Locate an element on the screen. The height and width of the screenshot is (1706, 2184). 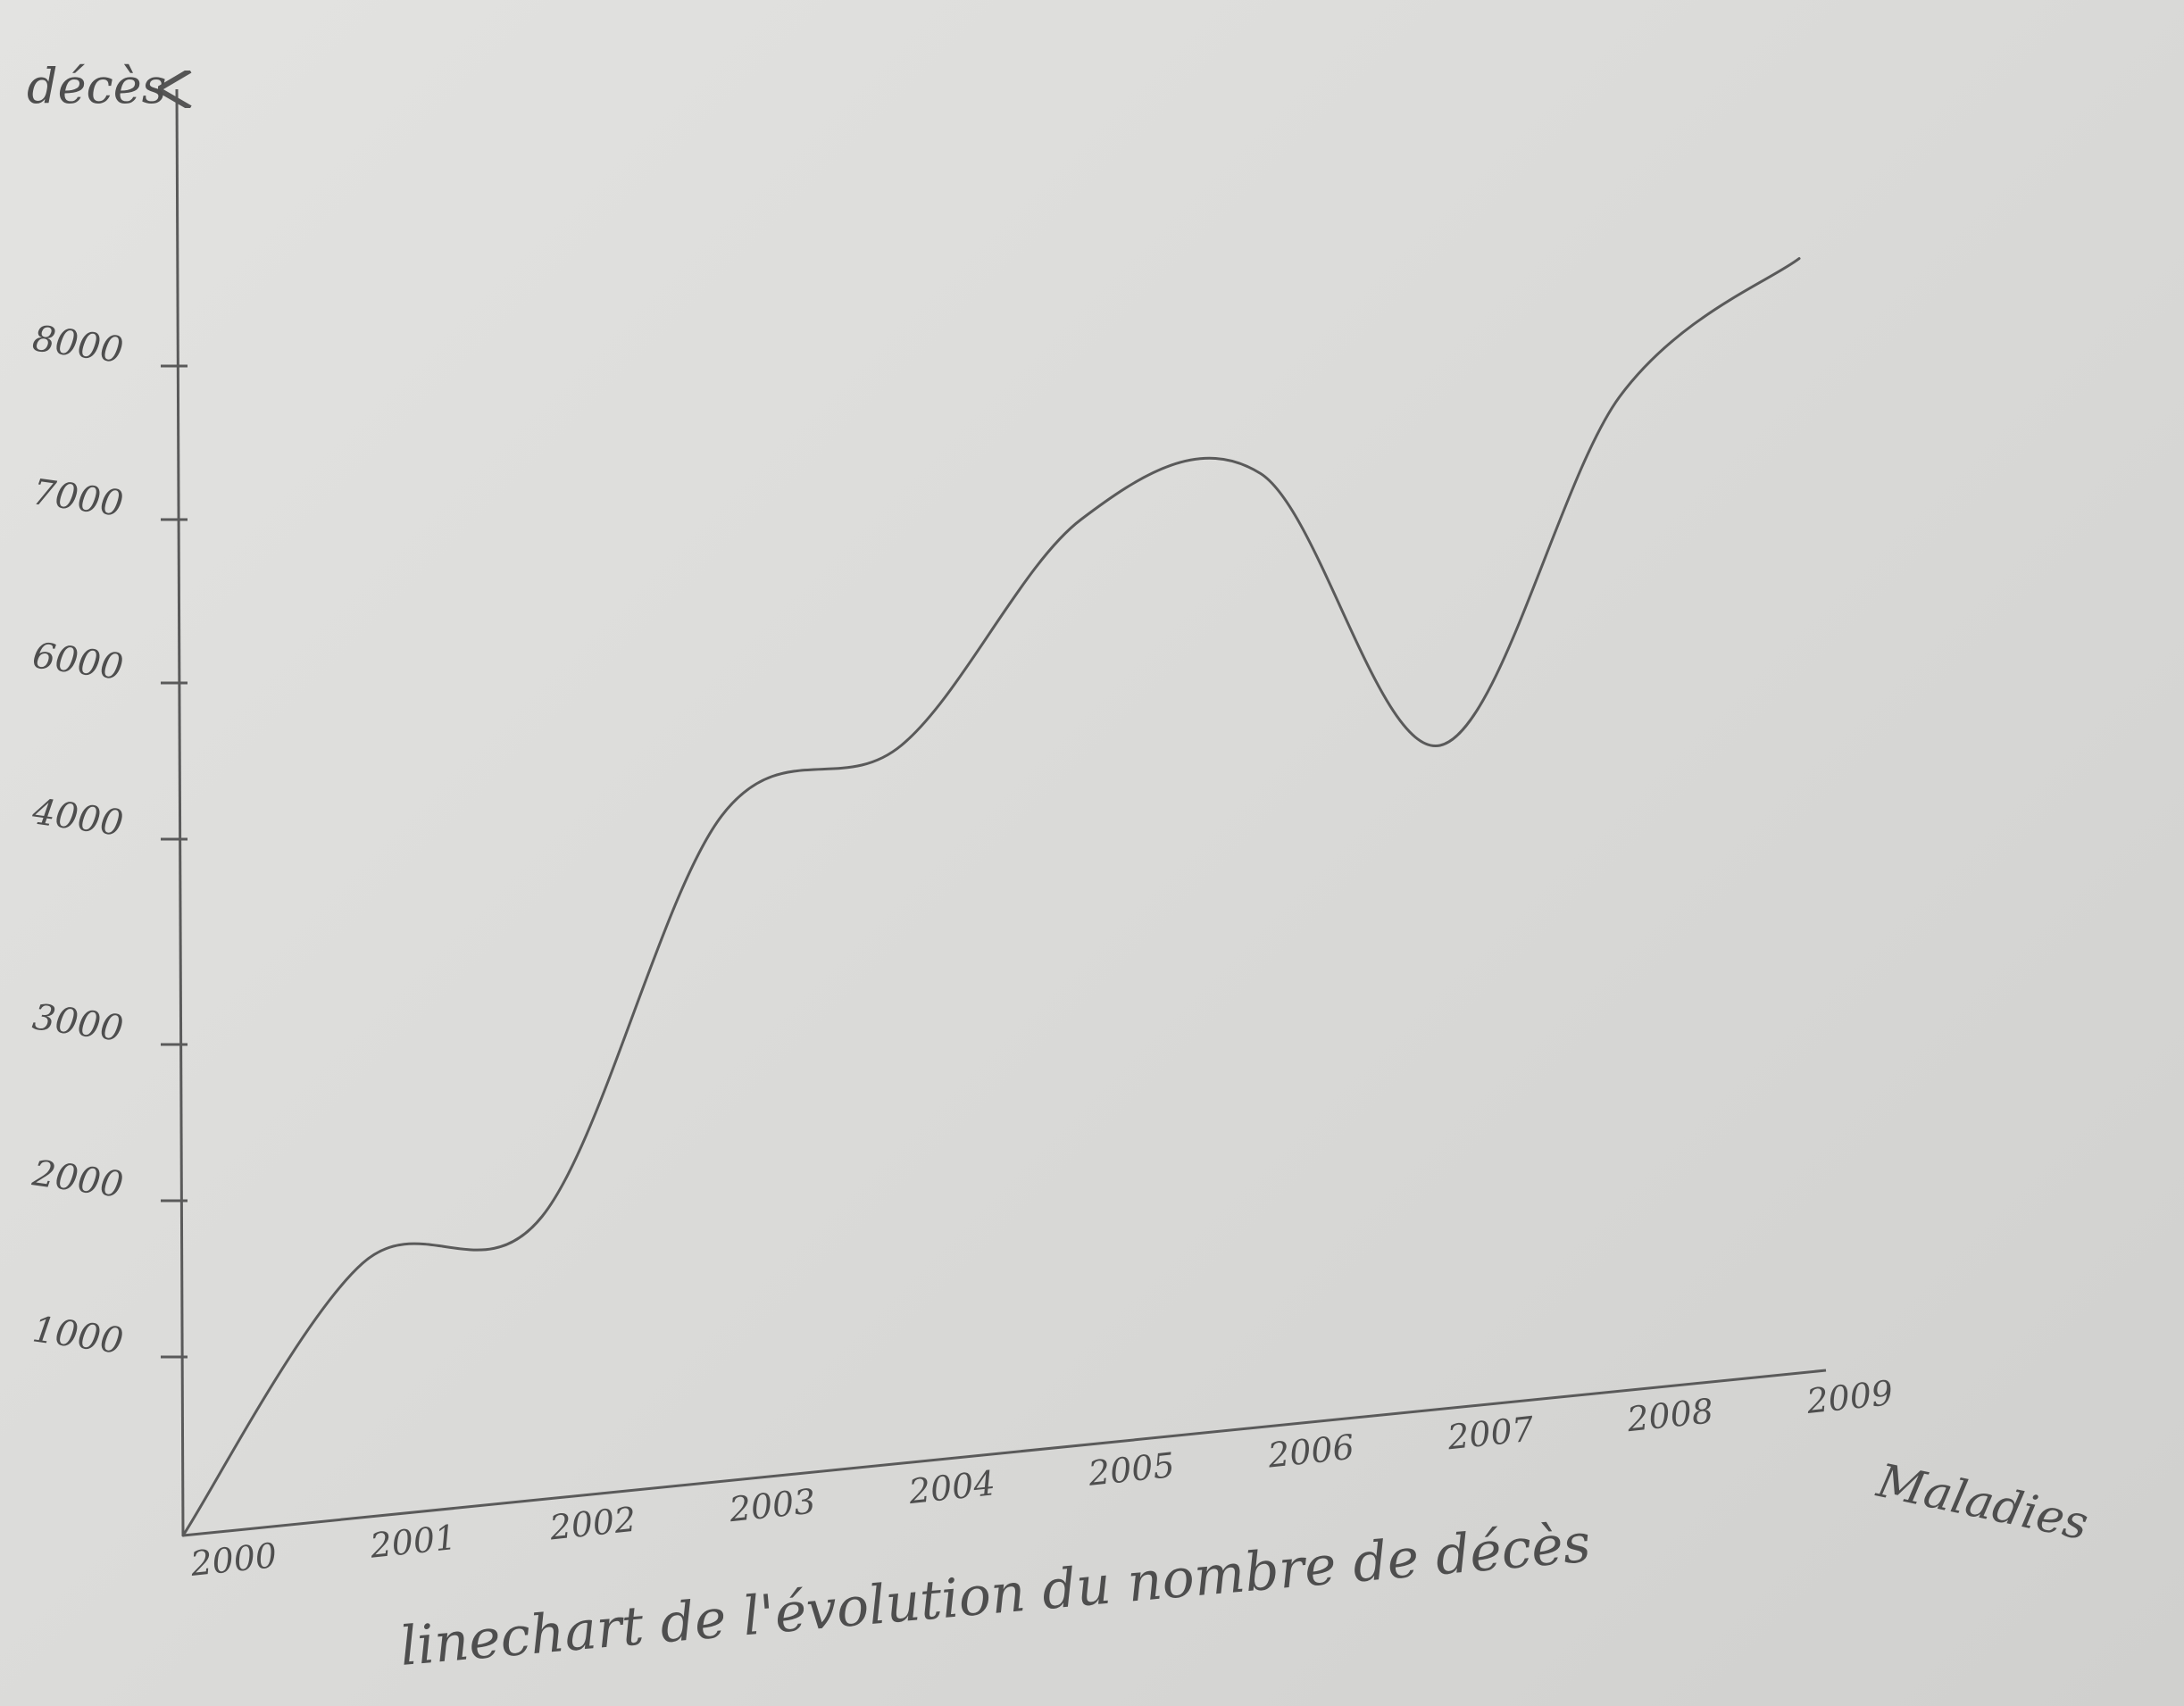
x-tick-label: 2009 is located at coordinates (1849, 1397).